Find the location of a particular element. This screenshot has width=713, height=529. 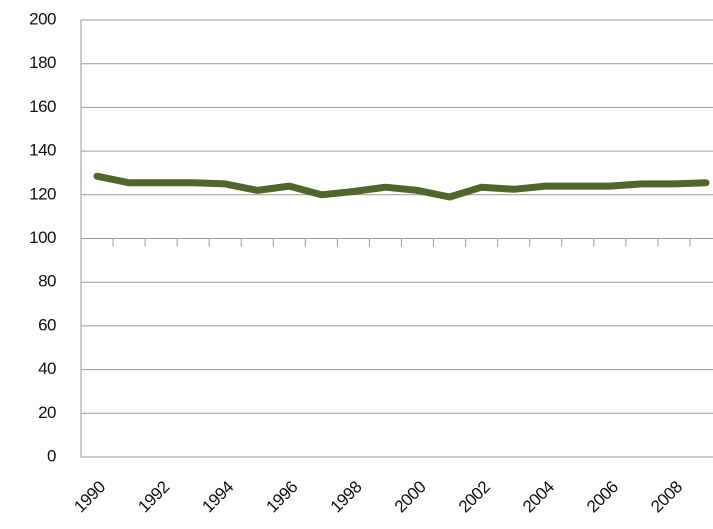

y-tick-label: 80 is located at coordinates (47, 281).